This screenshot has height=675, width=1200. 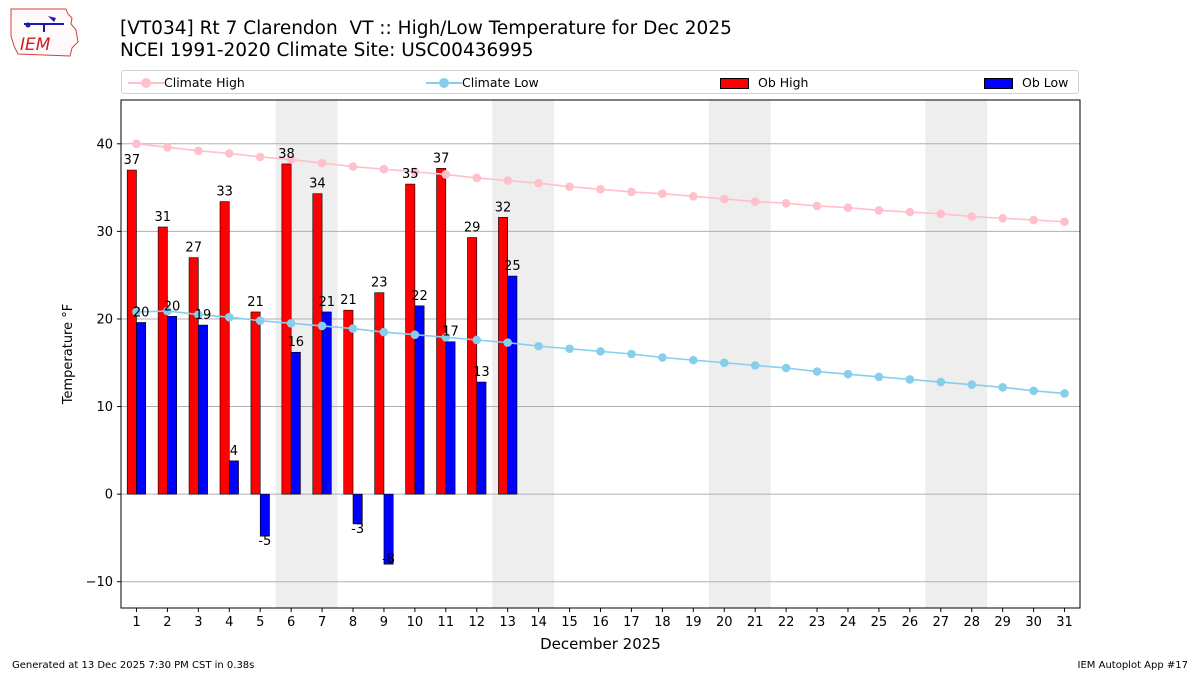 I want to click on ob-low-label-11: 17, so click(x=450, y=332).